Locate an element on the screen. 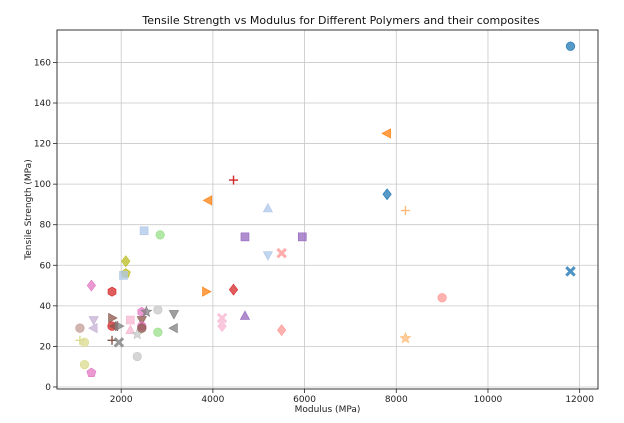 This screenshot has height=423, width=624. y-tick-label: 0 is located at coordinates (48, 388).